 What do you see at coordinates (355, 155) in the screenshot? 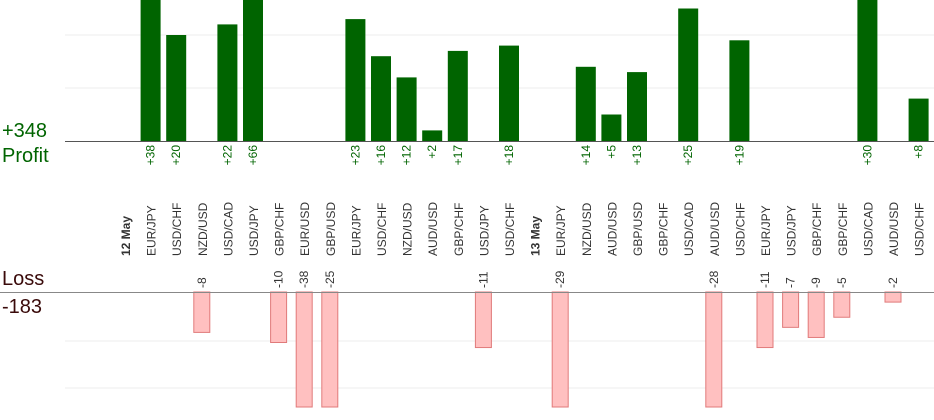
I see `profit-value-label: +23` at bounding box center [355, 155].